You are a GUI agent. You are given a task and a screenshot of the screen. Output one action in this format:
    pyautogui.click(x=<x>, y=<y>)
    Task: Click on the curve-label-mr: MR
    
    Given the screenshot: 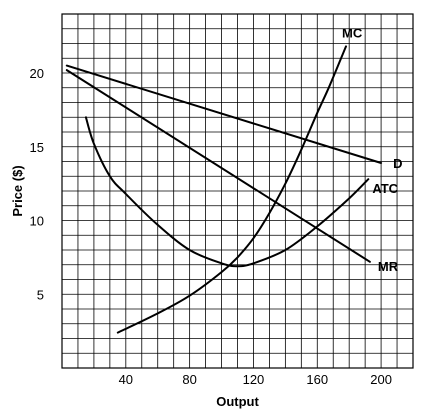 What is the action you would take?
    pyautogui.click(x=388, y=266)
    